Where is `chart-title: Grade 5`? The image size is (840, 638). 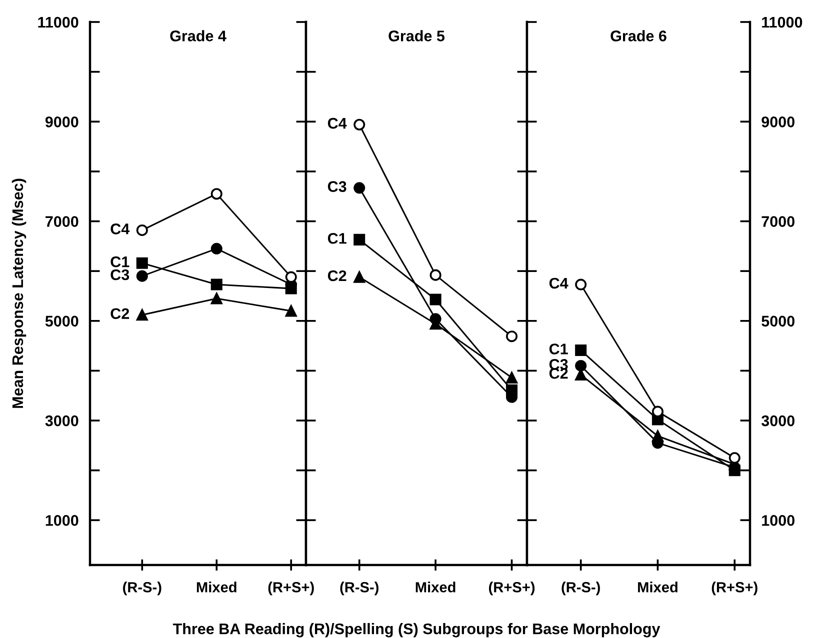
chart-title: Grade 5 is located at coordinates (416, 36).